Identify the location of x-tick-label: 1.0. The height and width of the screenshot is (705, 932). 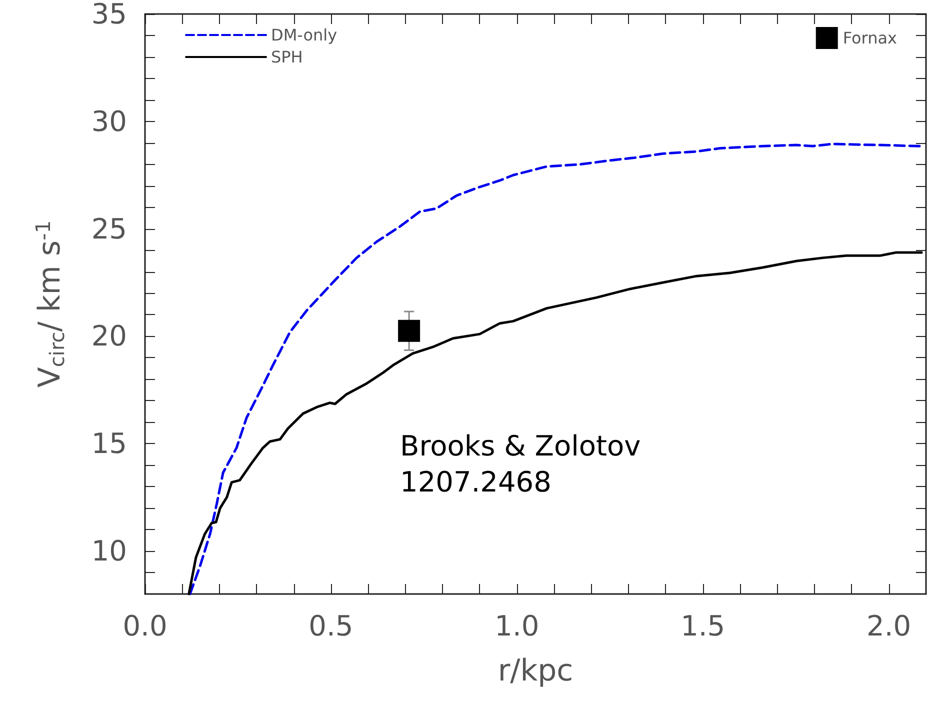
(517, 626).